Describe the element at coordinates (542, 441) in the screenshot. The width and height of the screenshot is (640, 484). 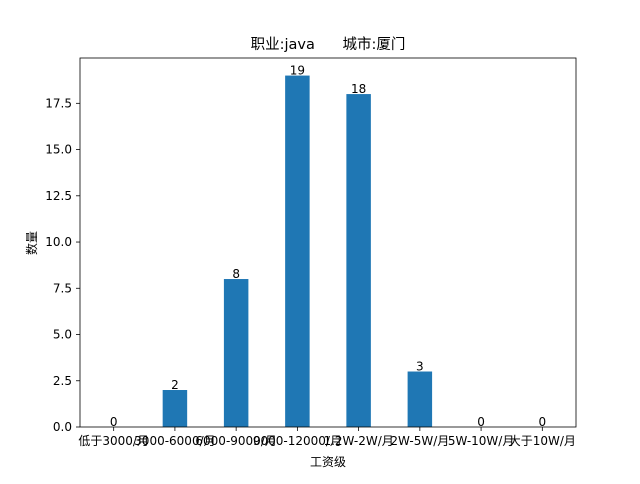
I see `x-tick-label-7: 大于10W/月` at that location.